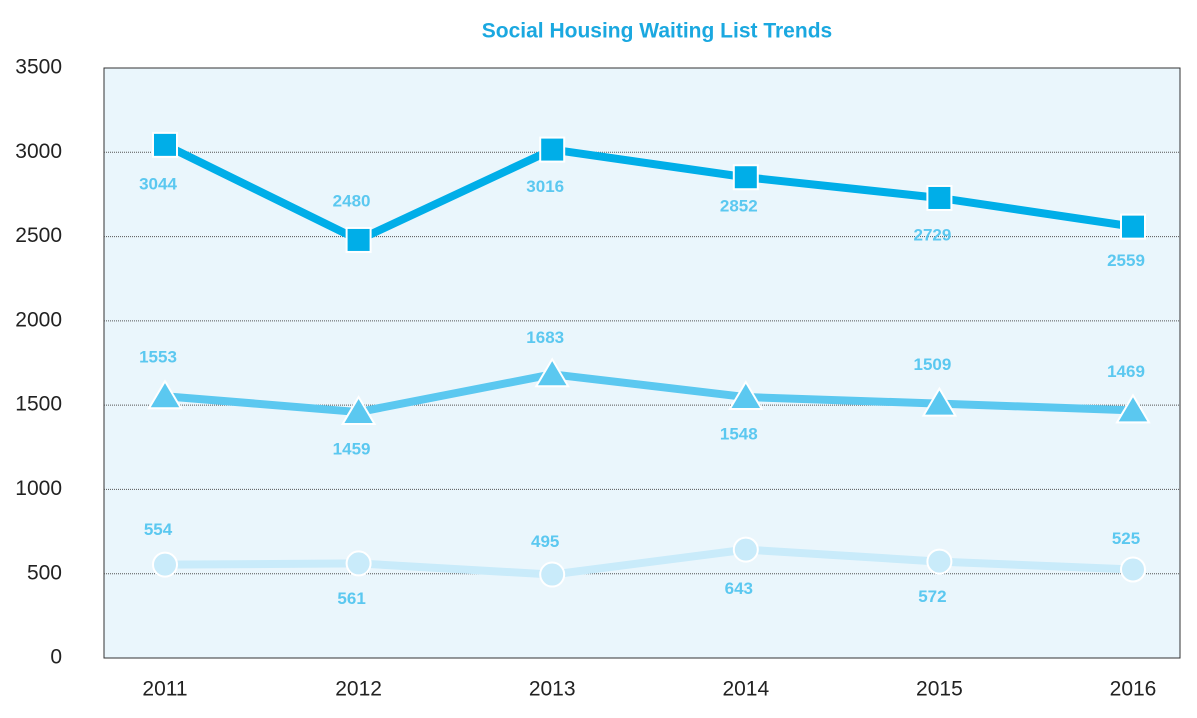  I want to click on x-tick-label: 2015, so click(939, 689).